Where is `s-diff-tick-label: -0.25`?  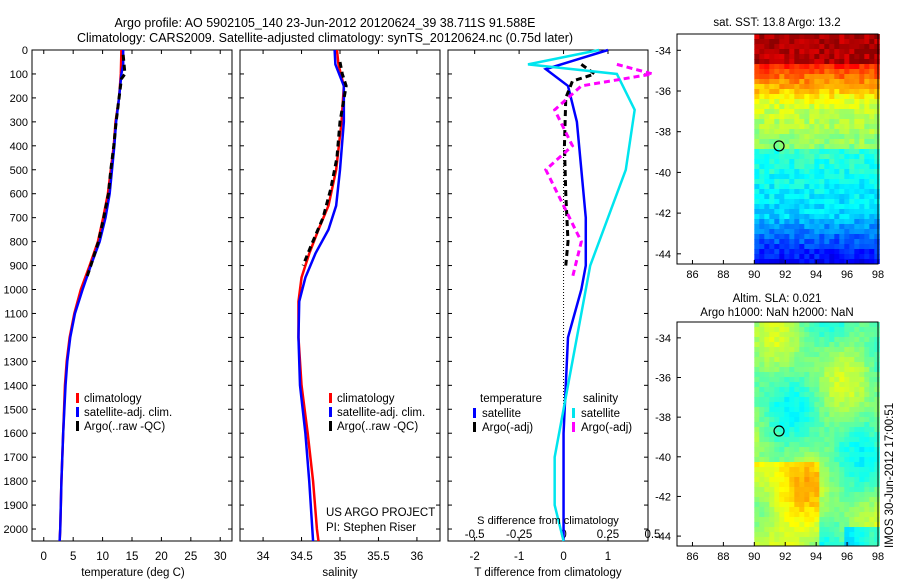 s-diff-tick-label: -0.25 is located at coordinates (519, 535).